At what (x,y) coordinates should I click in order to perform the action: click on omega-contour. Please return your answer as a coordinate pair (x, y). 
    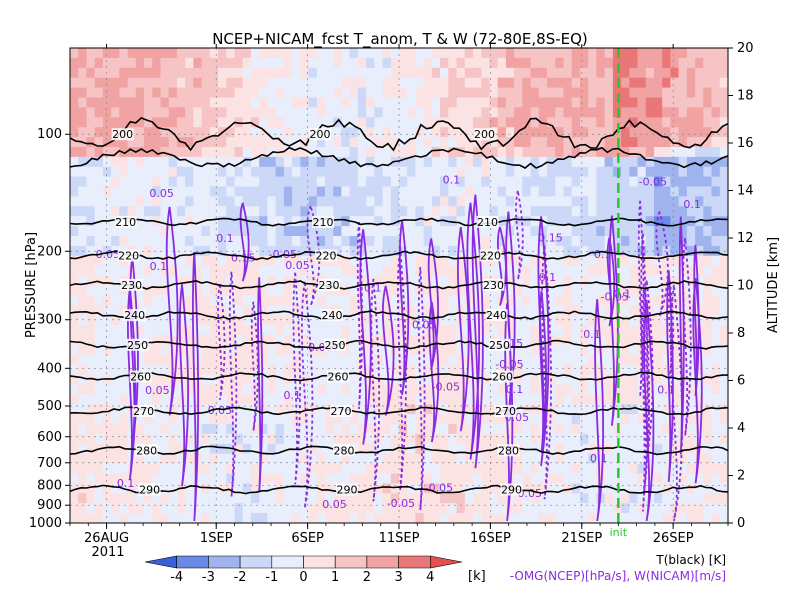
    Looking at the image, I should click on (296, 378).